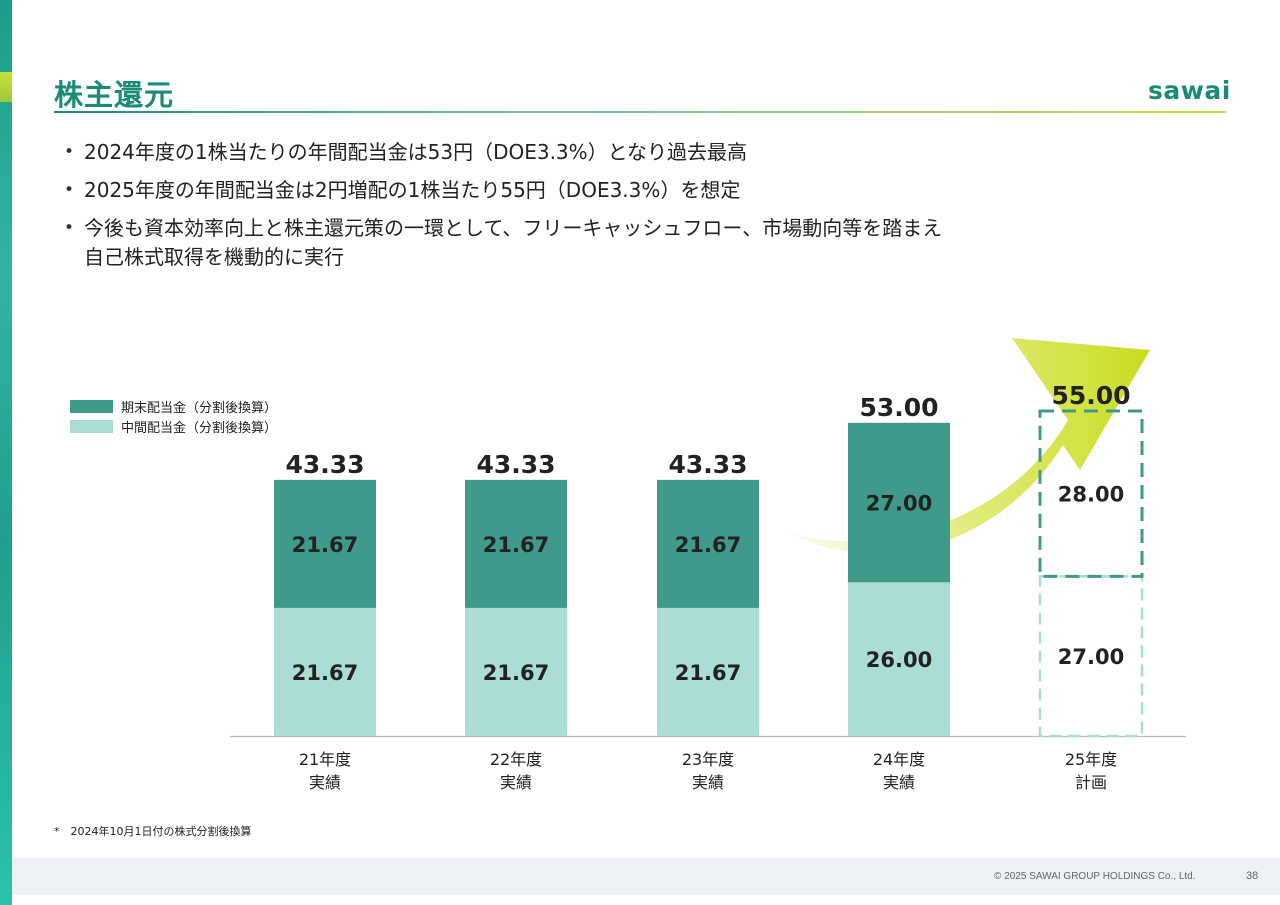  Describe the element at coordinates (640, 112) in the screenshot. I see `title-underline` at that location.